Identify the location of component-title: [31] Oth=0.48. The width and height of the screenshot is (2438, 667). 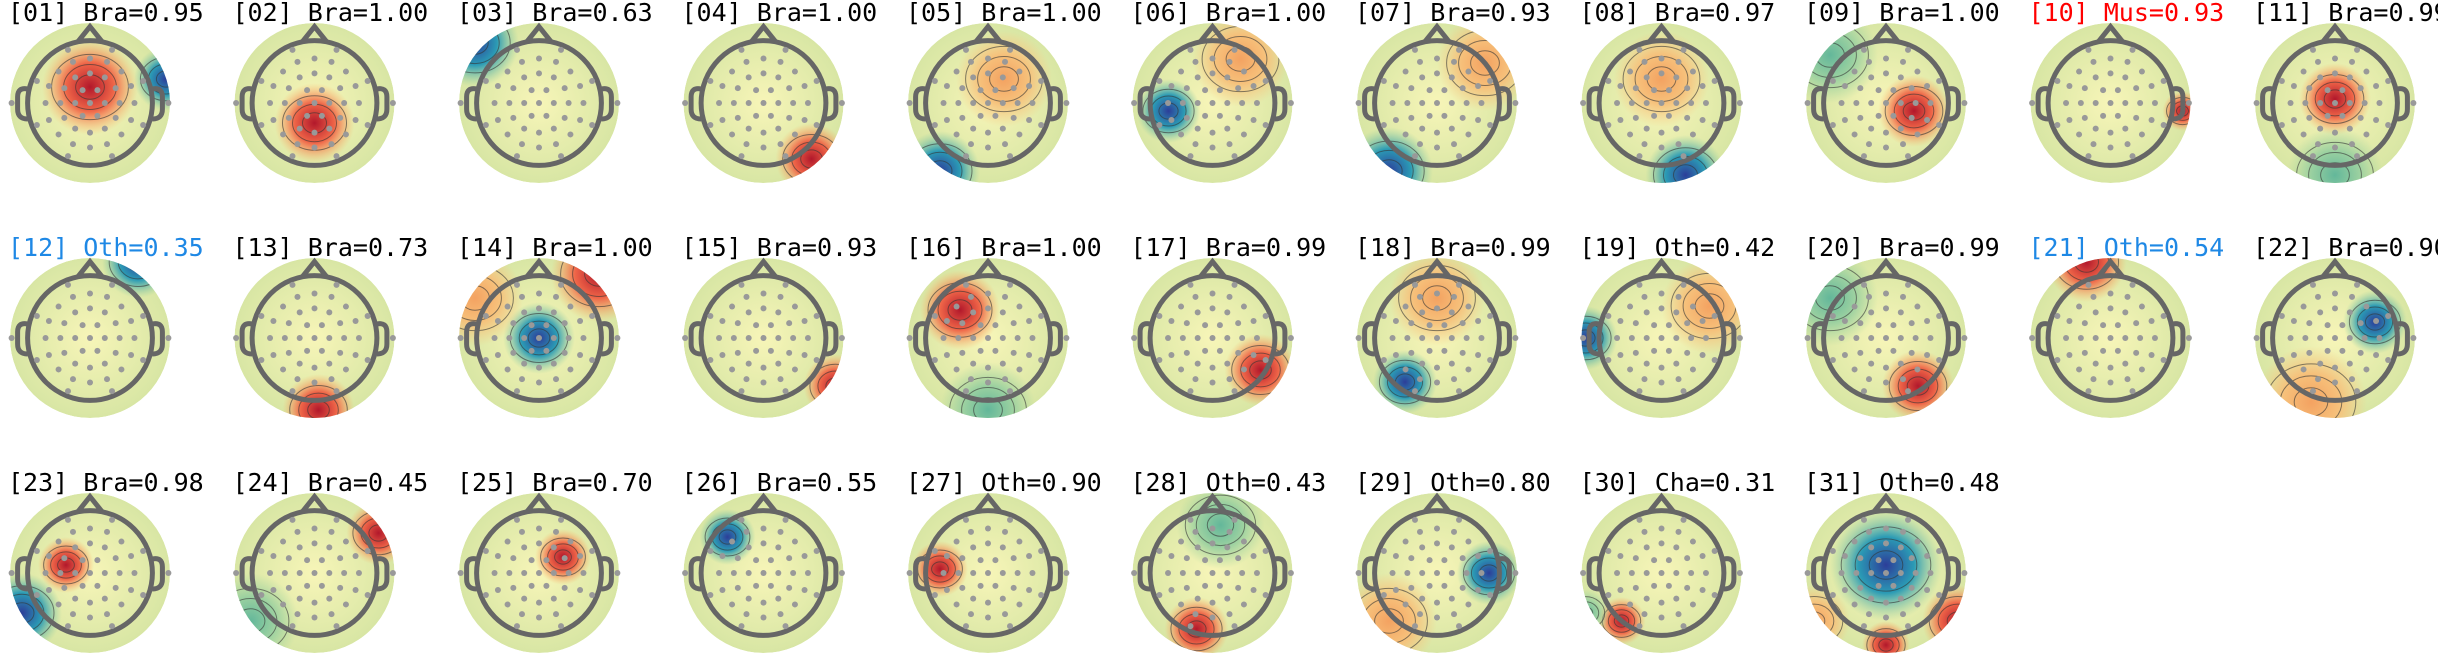
(1902, 482).